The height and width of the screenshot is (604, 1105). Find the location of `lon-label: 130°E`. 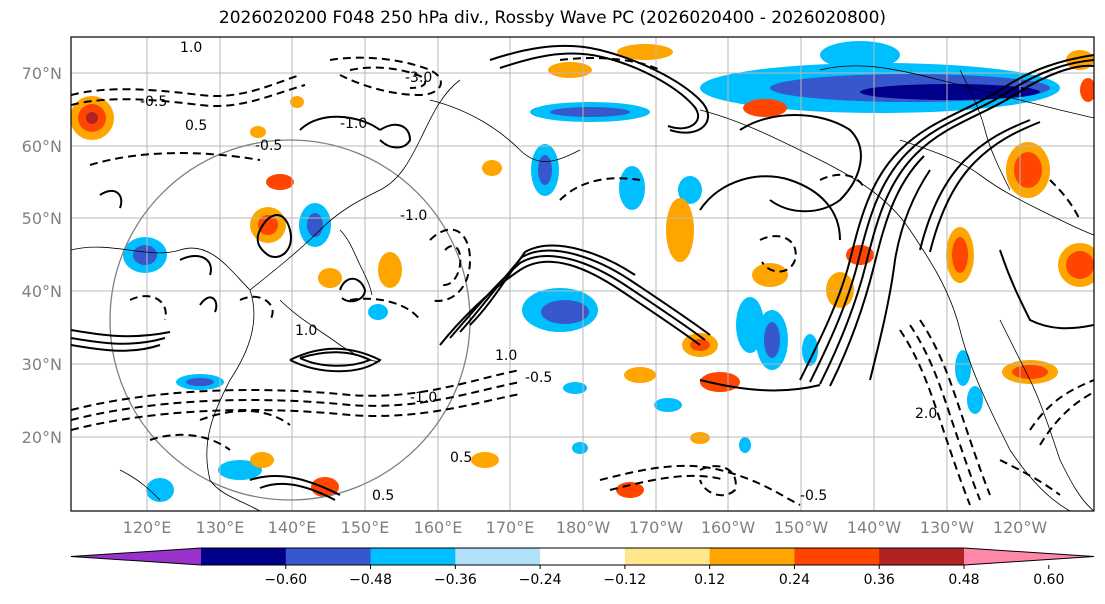

lon-label: 130°E is located at coordinates (220, 527).